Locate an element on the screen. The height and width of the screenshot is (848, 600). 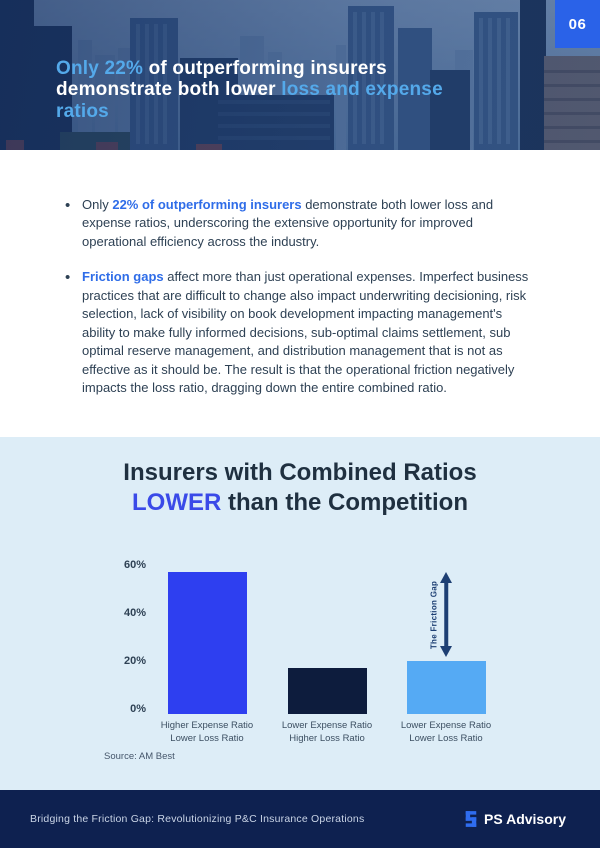
chart-title-line-1: Insurers with Combined Ratios is located at coordinates (300, 472).